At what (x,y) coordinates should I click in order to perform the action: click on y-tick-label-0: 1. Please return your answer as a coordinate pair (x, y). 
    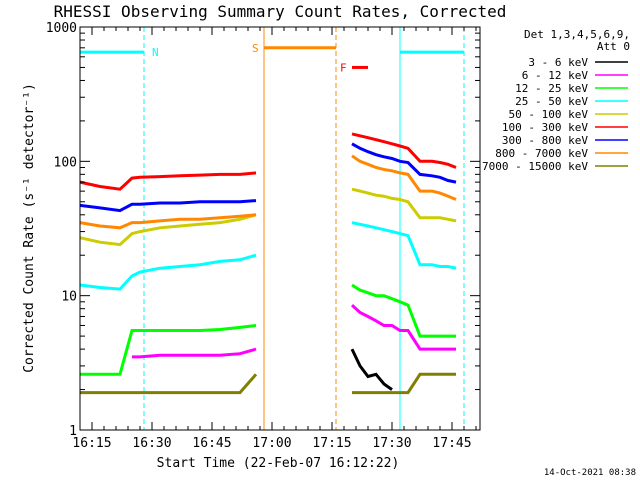
    Looking at the image, I should click on (73, 431).